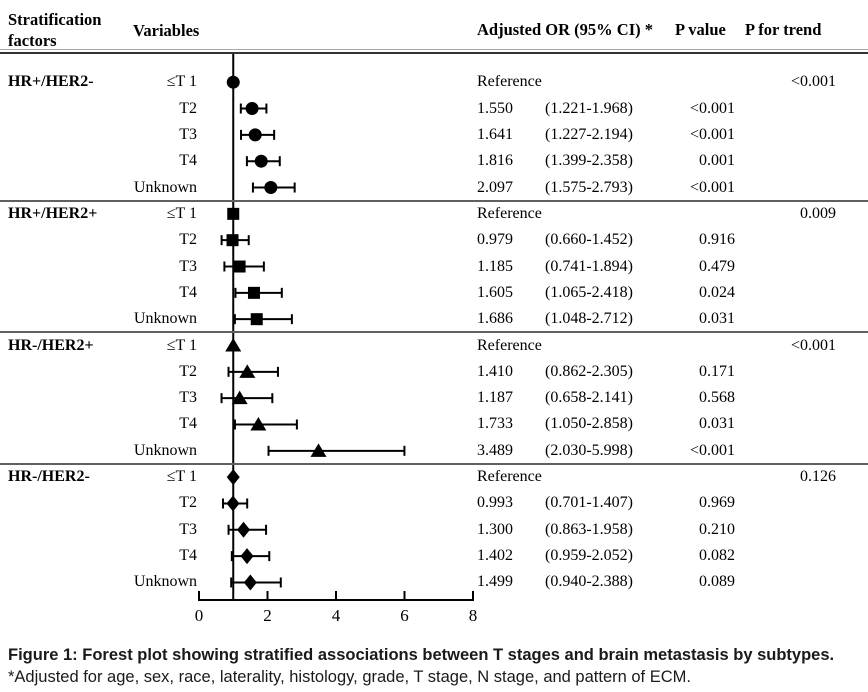 This screenshot has height=692, width=868. Describe the element at coordinates (717, 582) in the screenshot. I see `p-value: 0.089` at that location.